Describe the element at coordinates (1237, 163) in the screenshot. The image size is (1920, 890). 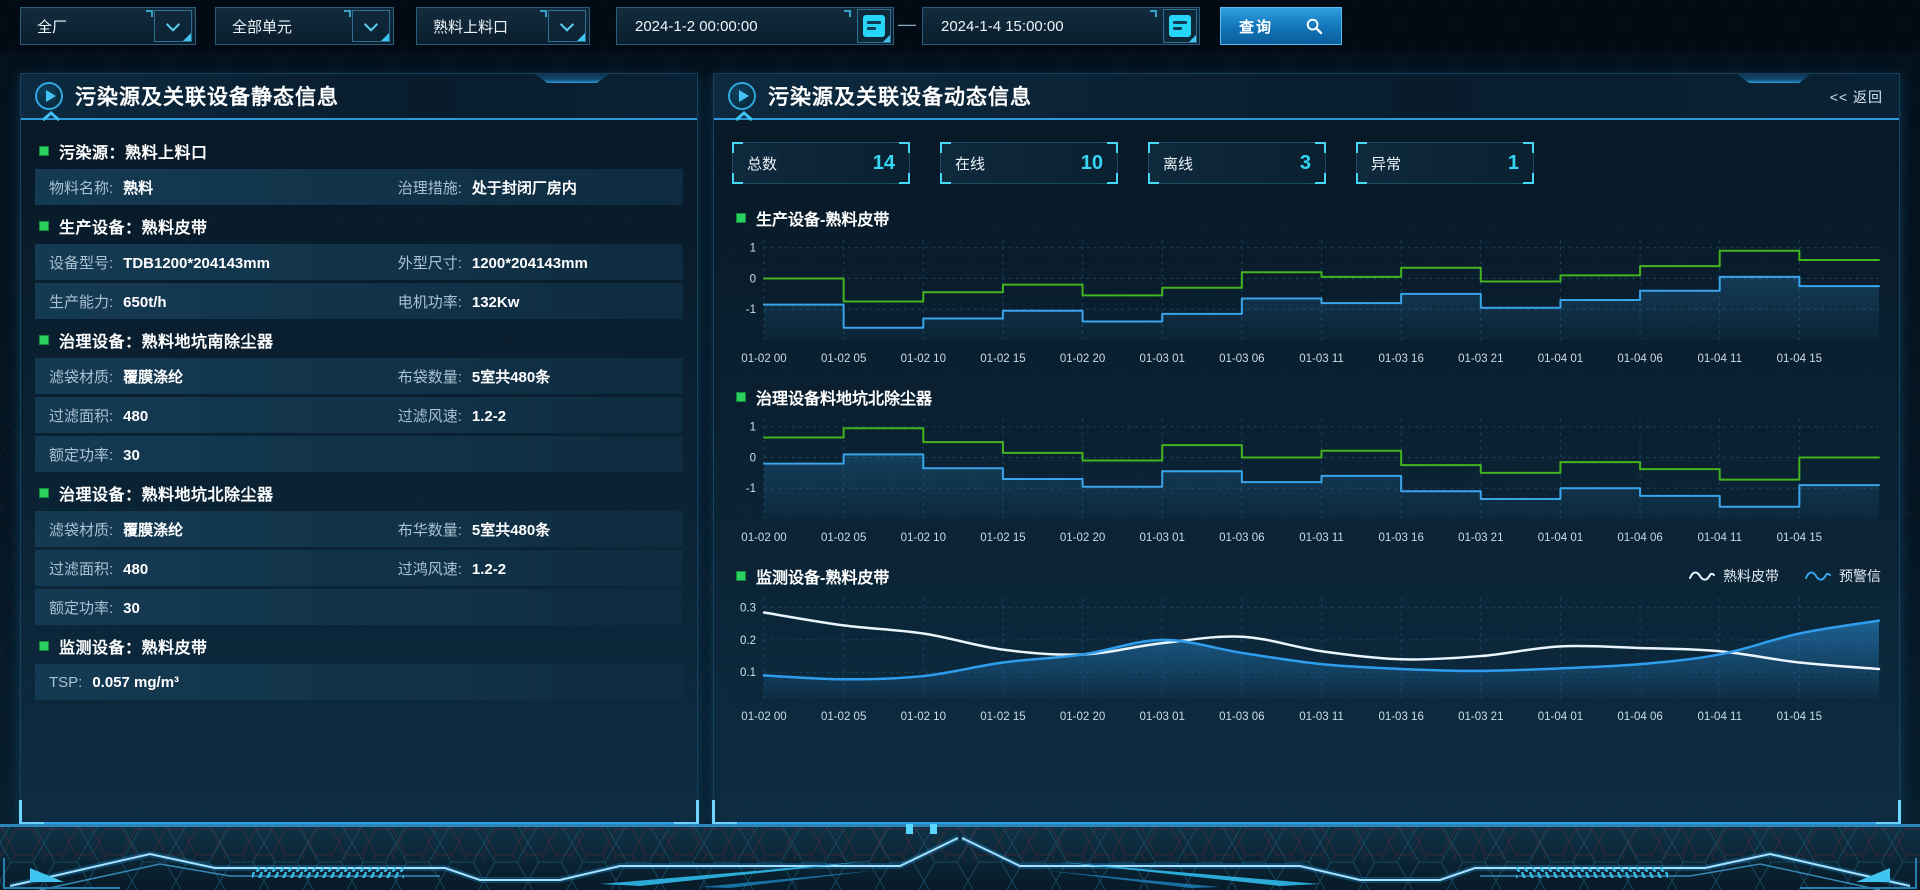
I see `stat-box: 离线 3` at that location.